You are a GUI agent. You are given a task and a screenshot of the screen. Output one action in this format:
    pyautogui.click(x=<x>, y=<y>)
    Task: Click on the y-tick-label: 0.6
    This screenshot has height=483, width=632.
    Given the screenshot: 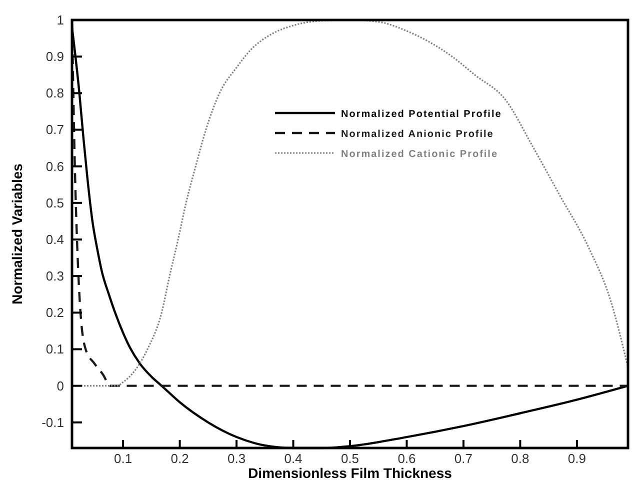 What is the action you would take?
    pyautogui.click(x=55, y=166)
    